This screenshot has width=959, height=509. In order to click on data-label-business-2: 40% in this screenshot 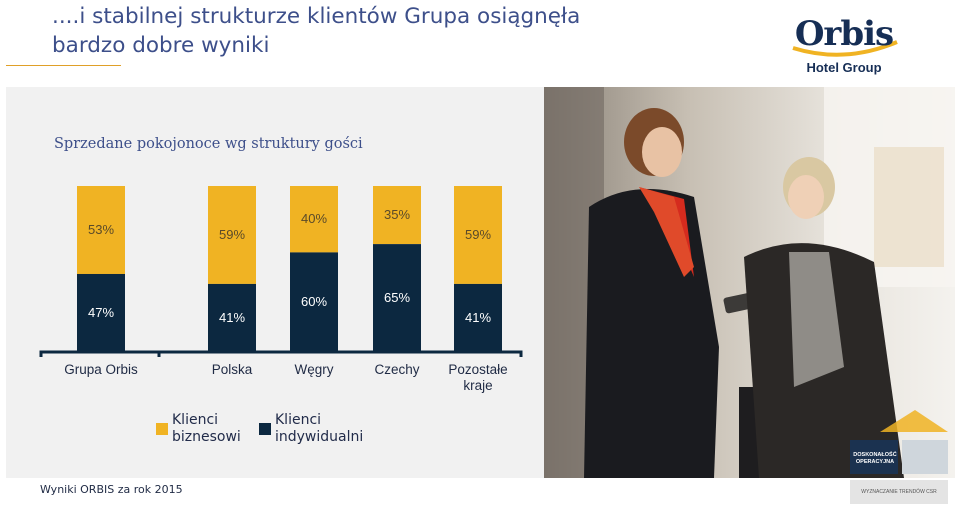, I will do `click(314, 218)`.